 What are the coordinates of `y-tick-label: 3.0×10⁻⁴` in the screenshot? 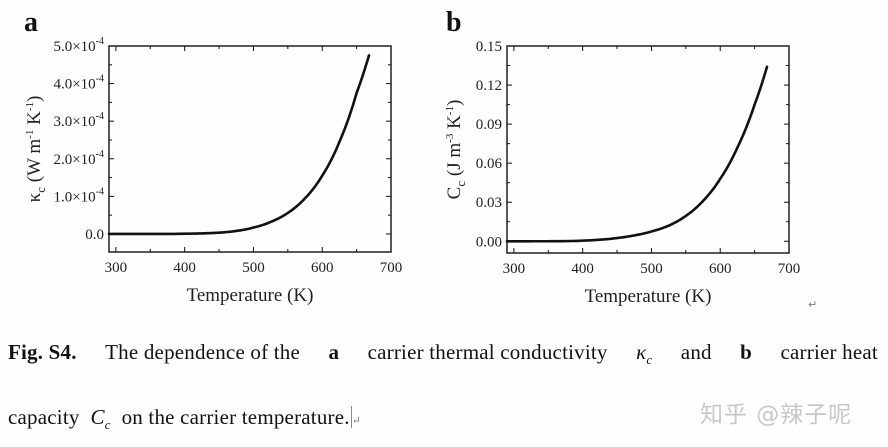 It's located at (78, 120).